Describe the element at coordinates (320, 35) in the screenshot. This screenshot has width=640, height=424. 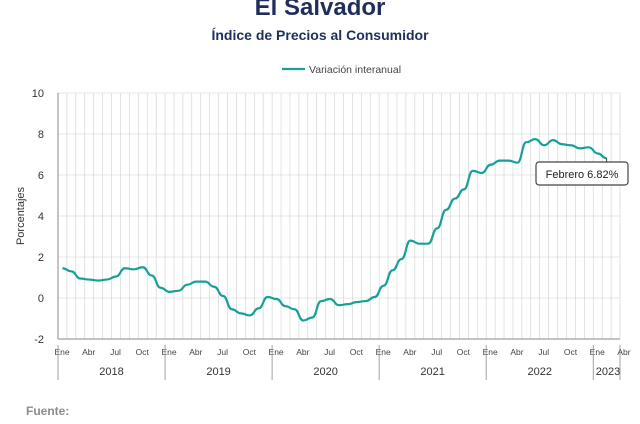
I see `chart-subtitle: Índice de Precios al Consumidor` at that location.